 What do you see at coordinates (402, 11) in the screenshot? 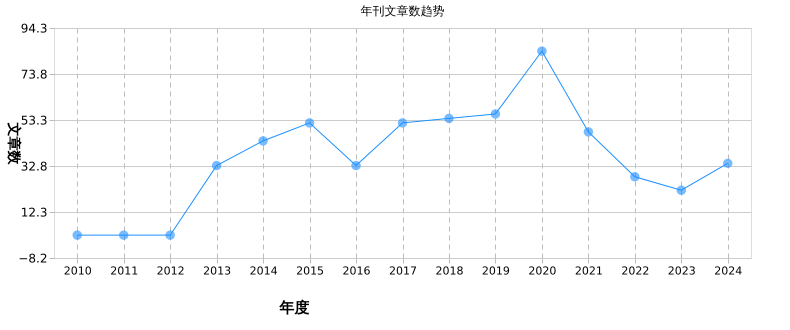
I see `chart-title: 年刊文章数趋势` at bounding box center [402, 11].